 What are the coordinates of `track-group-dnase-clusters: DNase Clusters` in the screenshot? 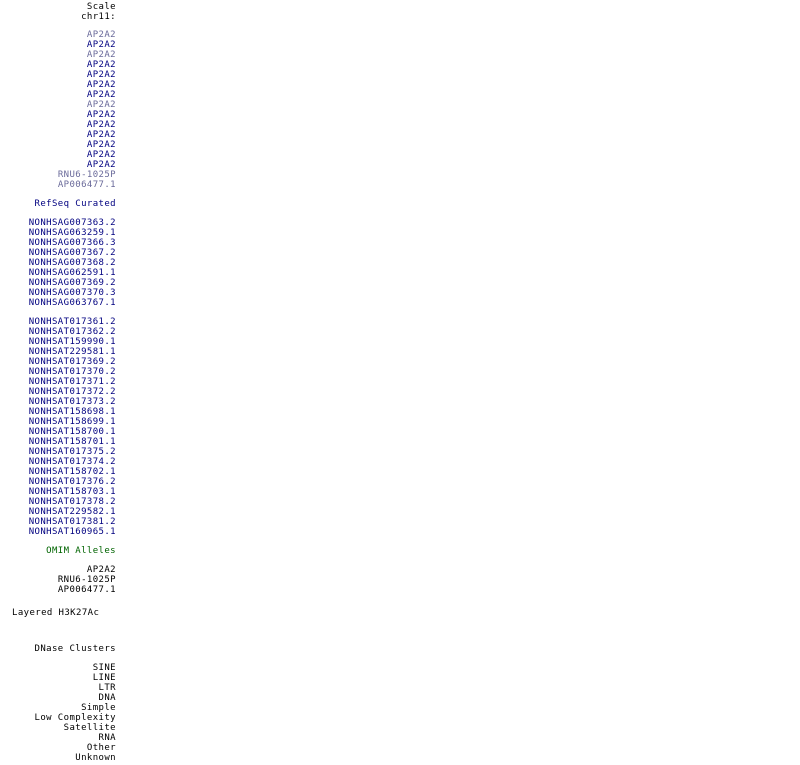 It's located at (58, 649).